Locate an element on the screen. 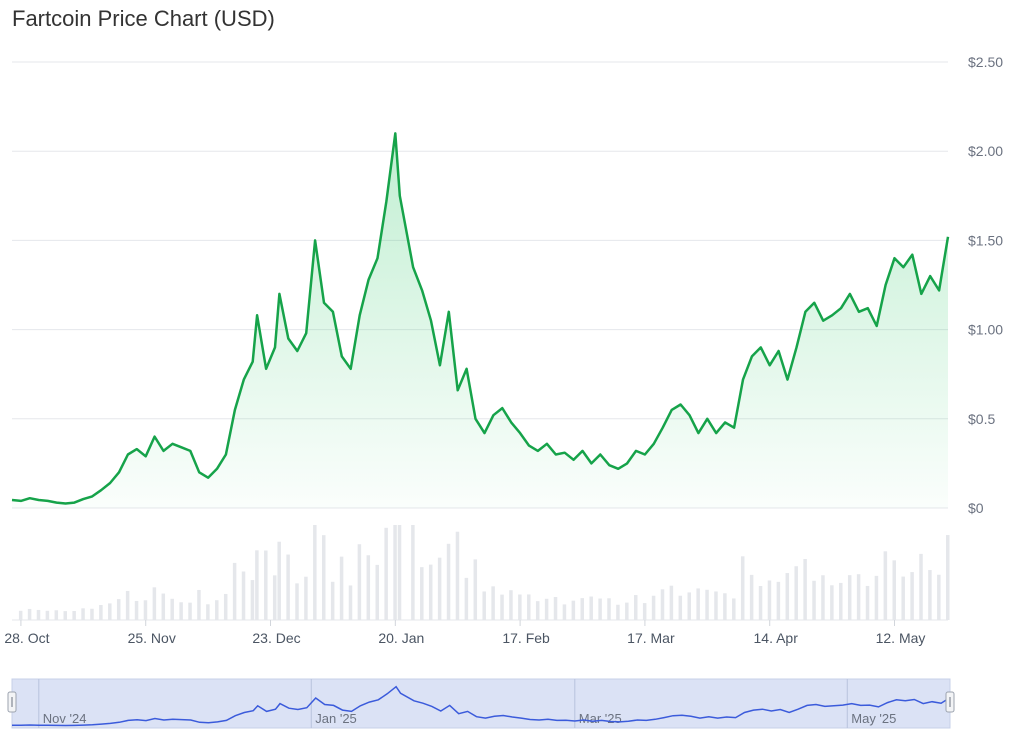 The width and height of the screenshot is (1024, 747). x-tick-label: 20. Jan is located at coordinates (401, 638).